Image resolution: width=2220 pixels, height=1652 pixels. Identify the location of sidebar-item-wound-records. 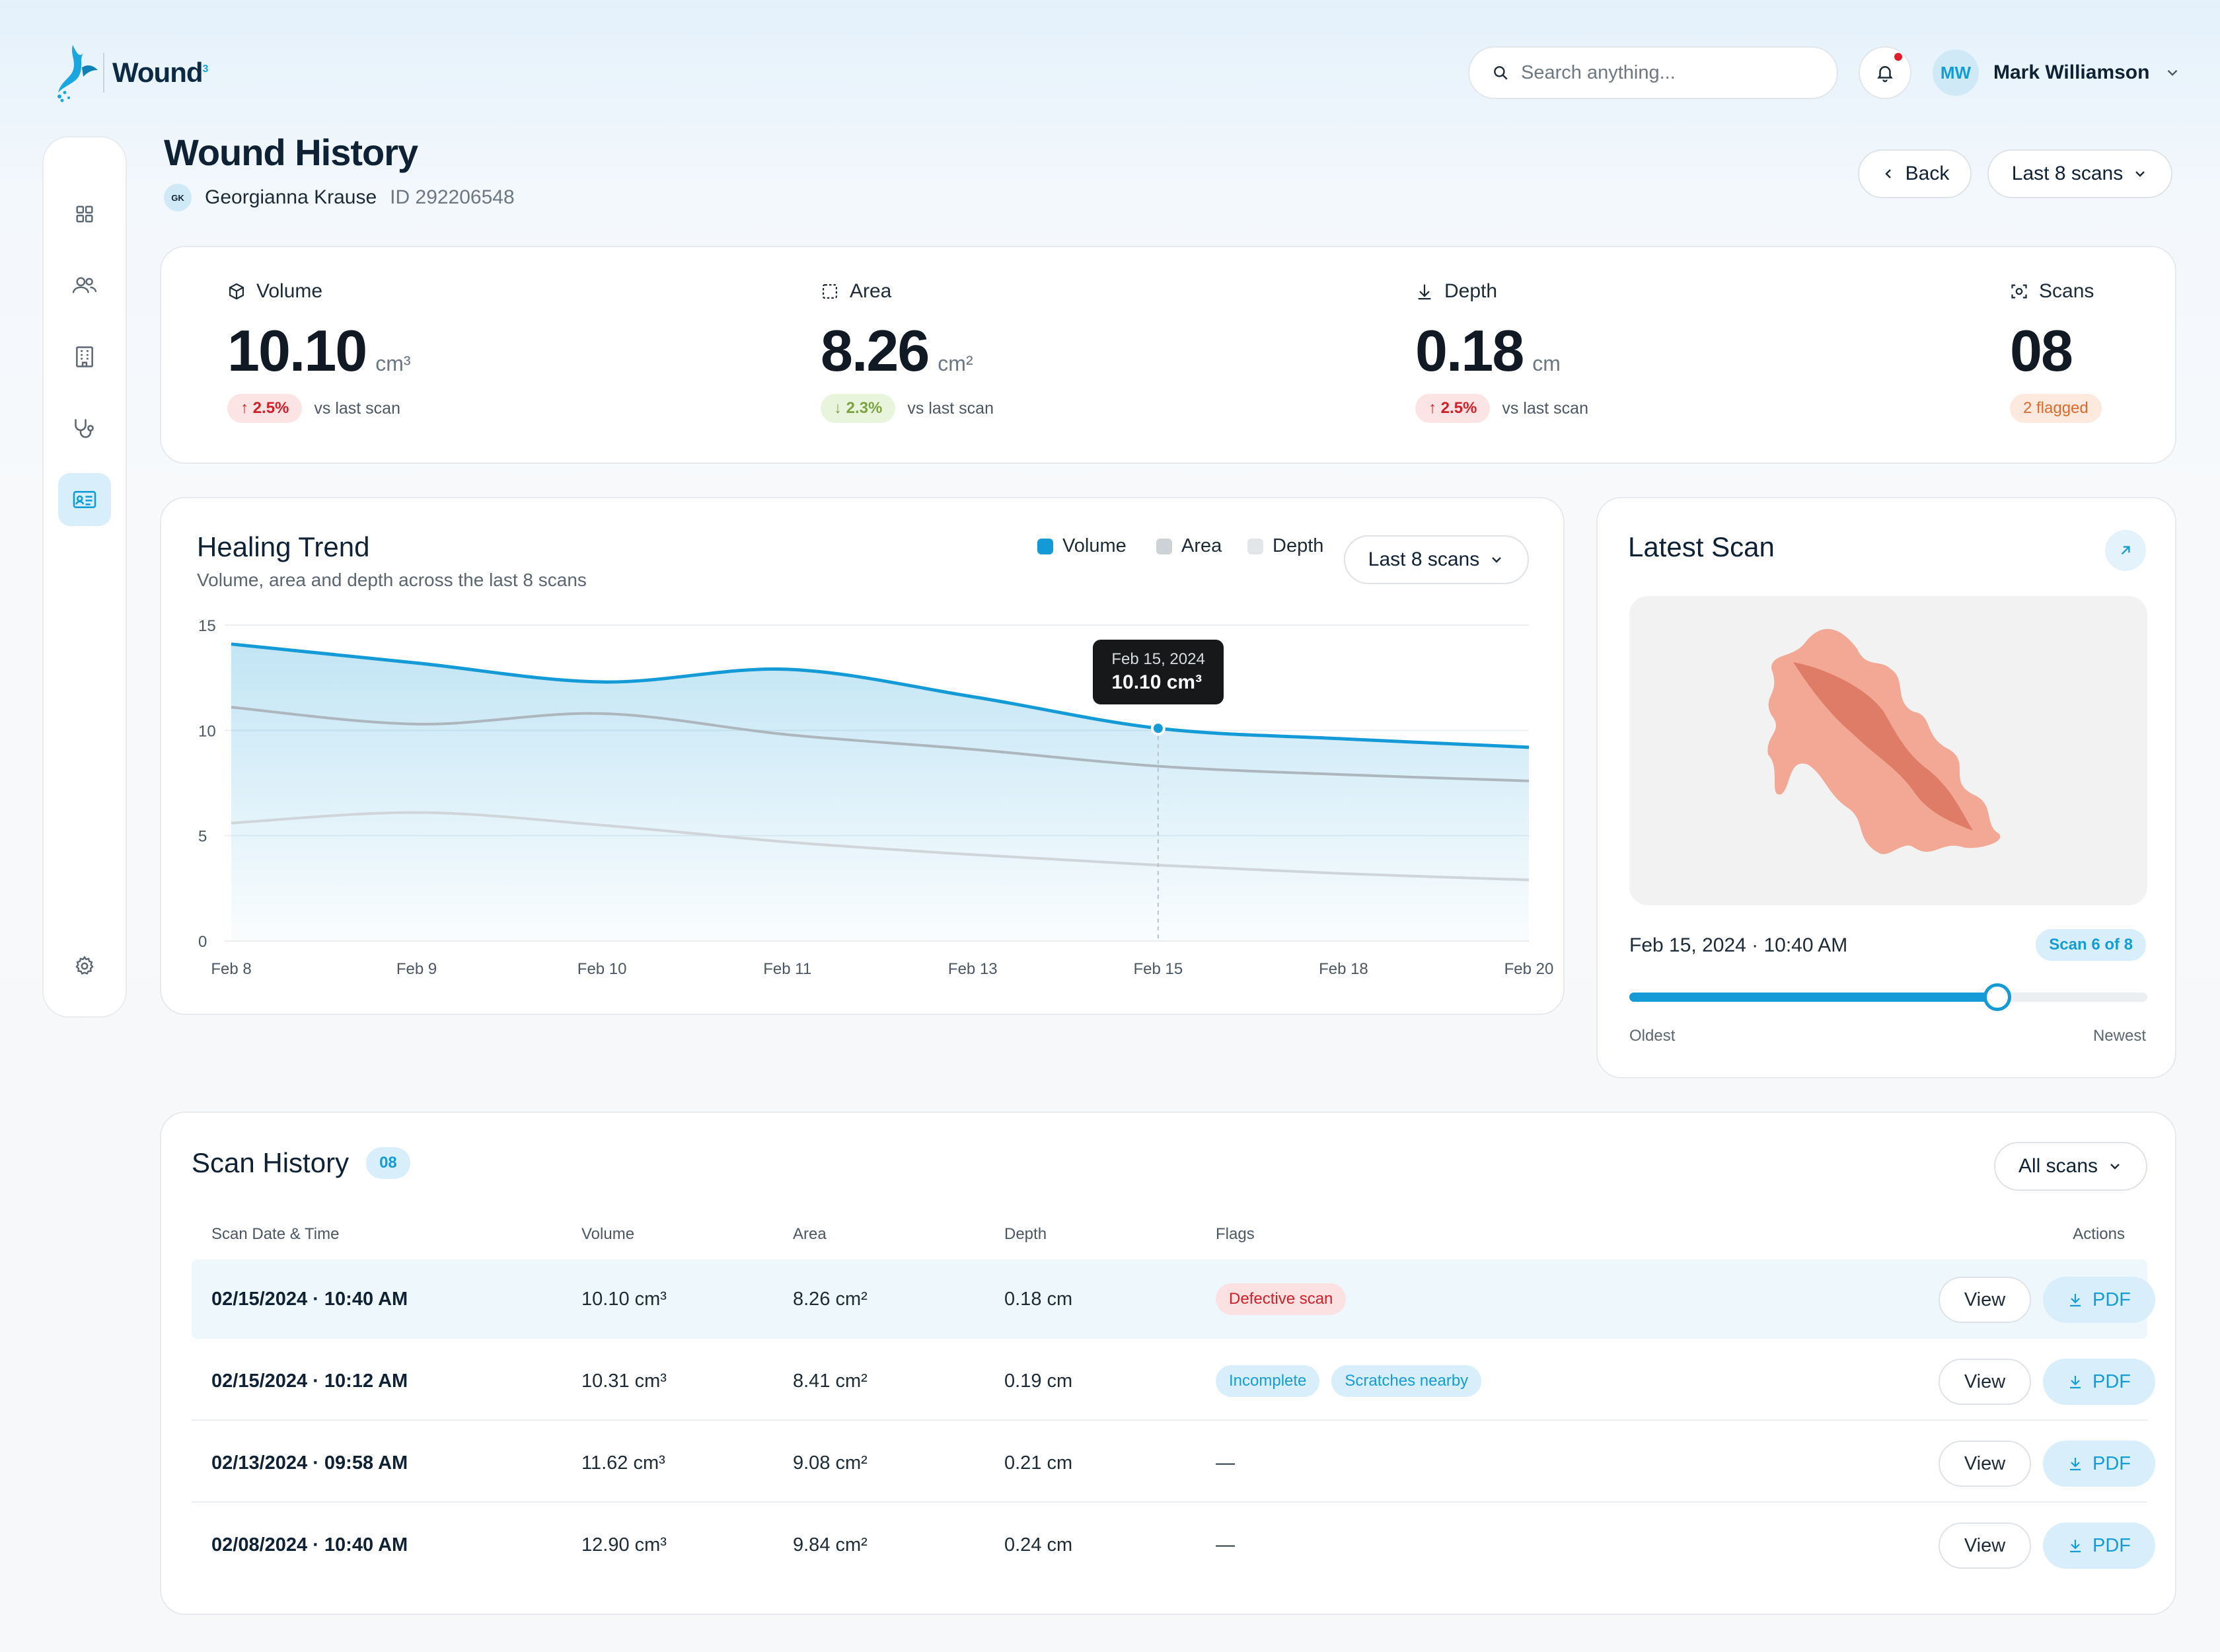
(84, 500).